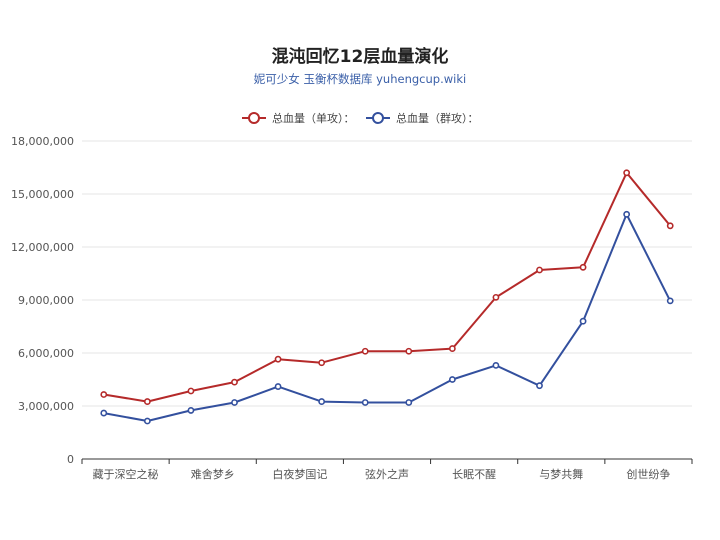 Image resolution: width=720 pixels, height=540 pixels. I want to click on y-tick-label: 0, so click(70, 459).